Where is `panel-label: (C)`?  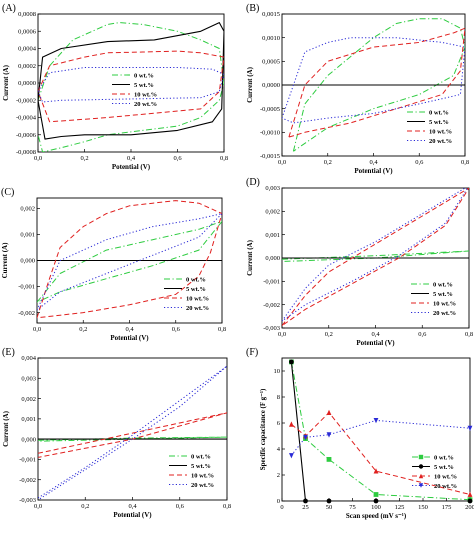 panel-label: (C) is located at coordinates (7, 192).